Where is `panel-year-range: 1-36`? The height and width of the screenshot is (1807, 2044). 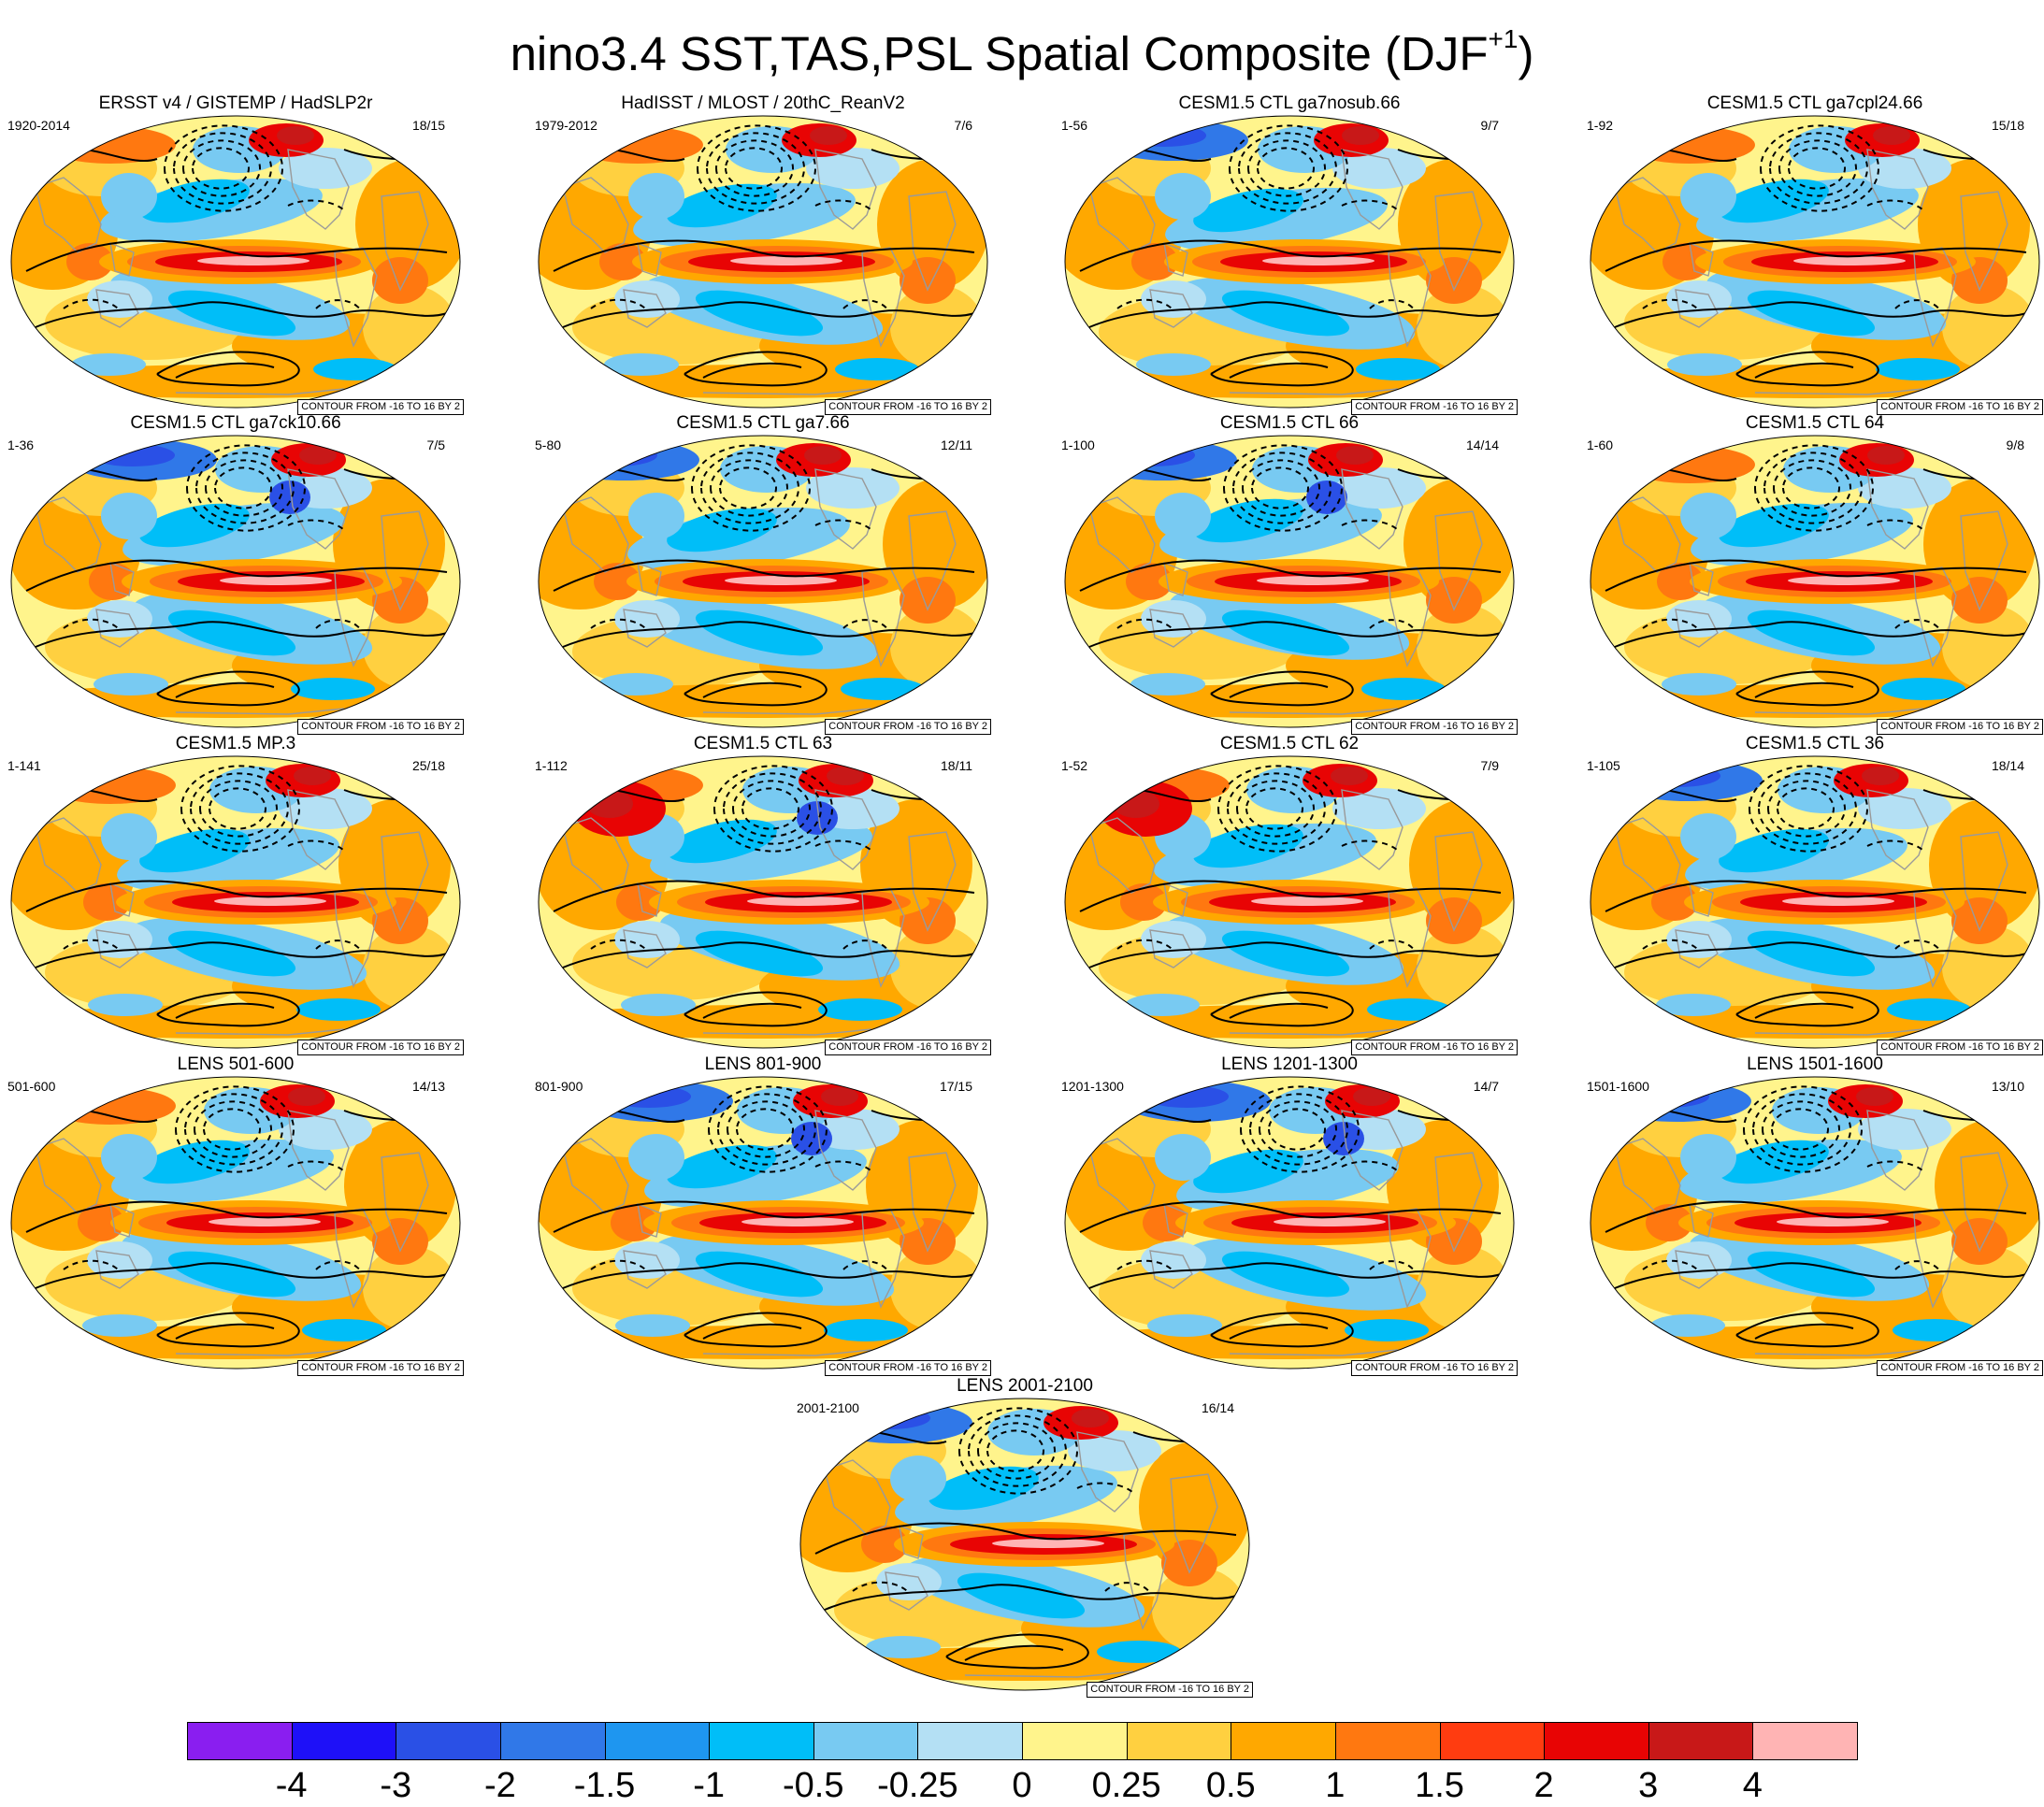
panel-year-range: 1-36 is located at coordinates (21, 444).